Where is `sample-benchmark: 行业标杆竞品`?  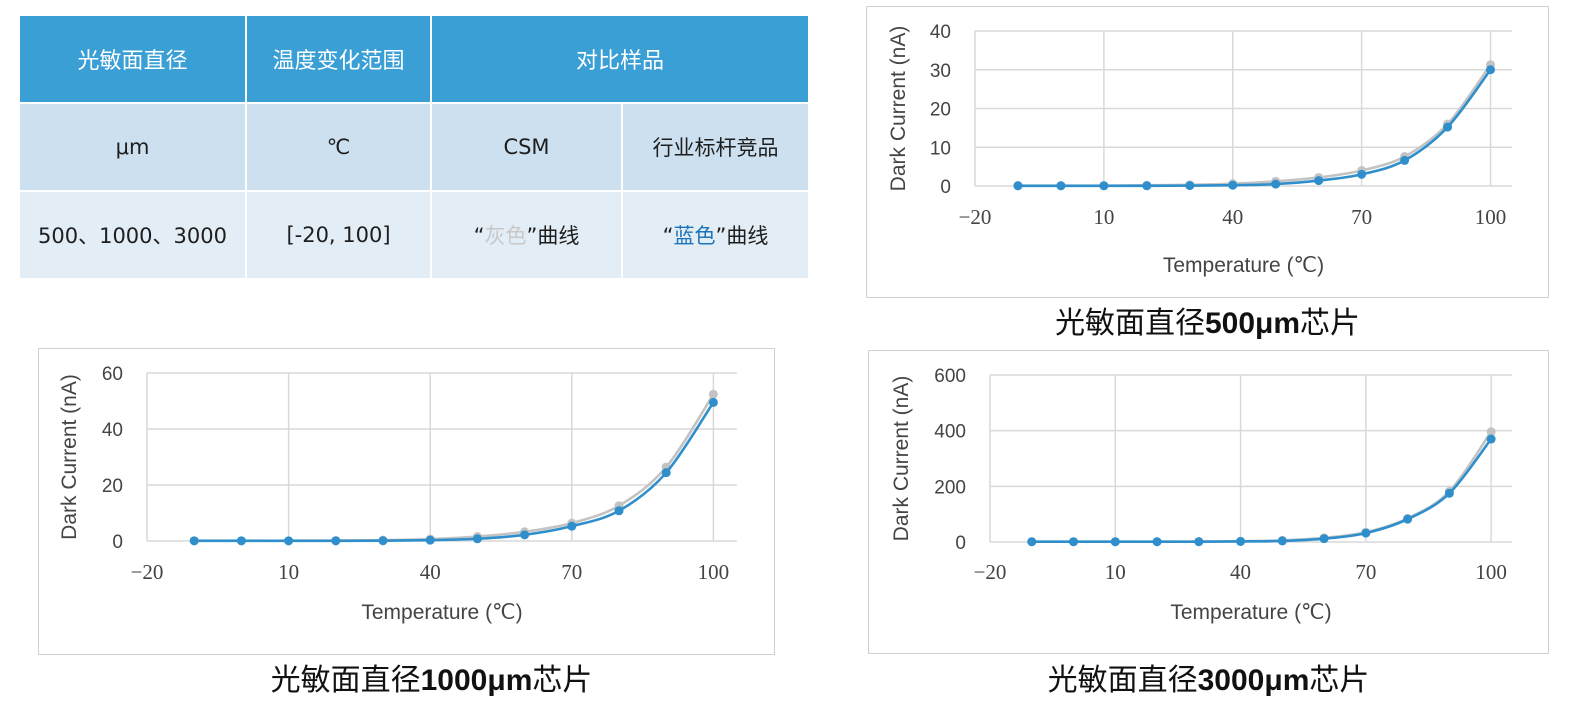 sample-benchmark: 行业标杆竞品 is located at coordinates (715, 147).